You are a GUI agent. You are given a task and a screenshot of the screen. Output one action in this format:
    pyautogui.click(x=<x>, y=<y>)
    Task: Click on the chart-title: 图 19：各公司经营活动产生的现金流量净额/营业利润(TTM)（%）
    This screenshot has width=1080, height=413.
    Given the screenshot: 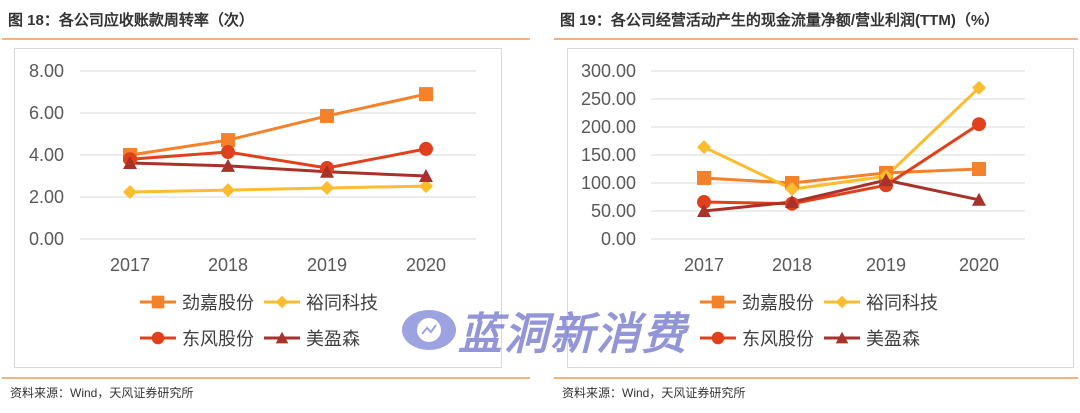 What is the action you would take?
    pyautogui.click(x=780, y=20)
    